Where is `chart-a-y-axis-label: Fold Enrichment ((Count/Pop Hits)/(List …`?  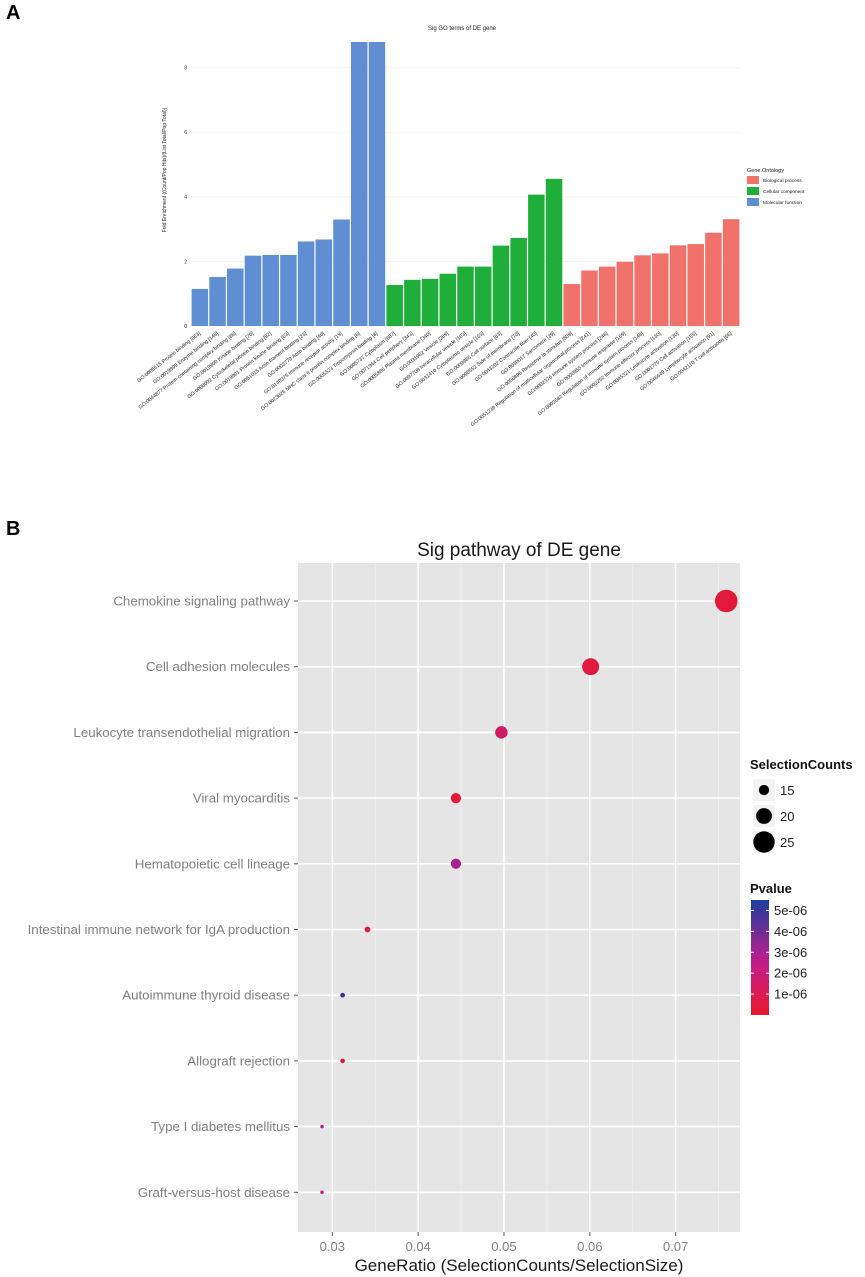 chart-a-y-axis-label: Fold Enrichment ((Count/Pop Hits)/(List … is located at coordinates (165, 169).